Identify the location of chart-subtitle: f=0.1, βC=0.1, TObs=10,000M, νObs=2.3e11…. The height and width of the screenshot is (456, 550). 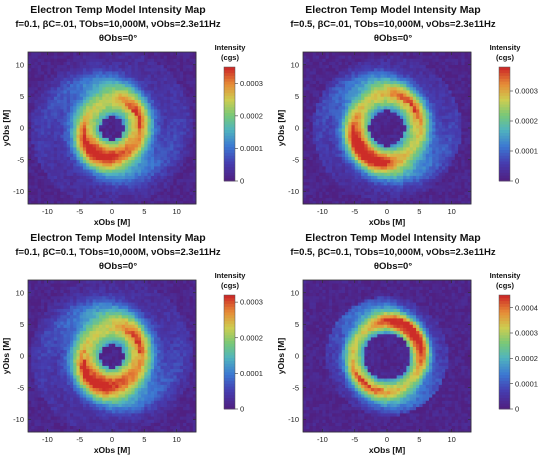
(117, 252).